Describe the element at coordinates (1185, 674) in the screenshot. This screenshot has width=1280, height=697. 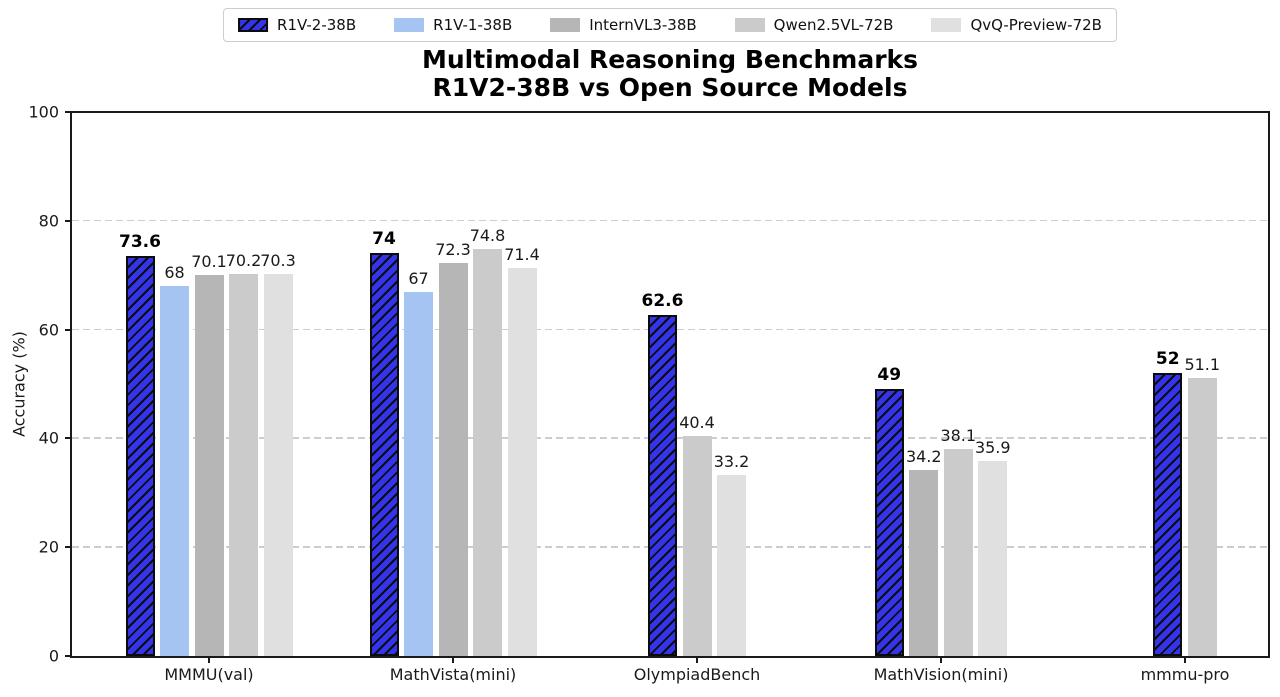
I see `x-tick-label-mmmu-pro: mmmu-pro` at that location.